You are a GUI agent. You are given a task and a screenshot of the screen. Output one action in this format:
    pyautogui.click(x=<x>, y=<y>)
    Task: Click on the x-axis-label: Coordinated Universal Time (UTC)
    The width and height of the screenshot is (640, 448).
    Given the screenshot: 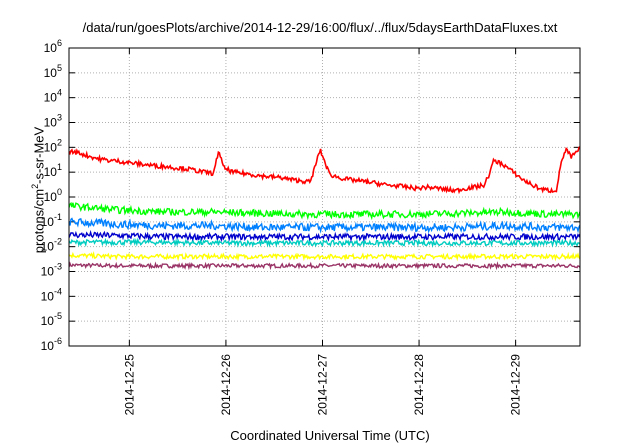 What is the action you would take?
    pyautogui.click(x=330, y=435)
    